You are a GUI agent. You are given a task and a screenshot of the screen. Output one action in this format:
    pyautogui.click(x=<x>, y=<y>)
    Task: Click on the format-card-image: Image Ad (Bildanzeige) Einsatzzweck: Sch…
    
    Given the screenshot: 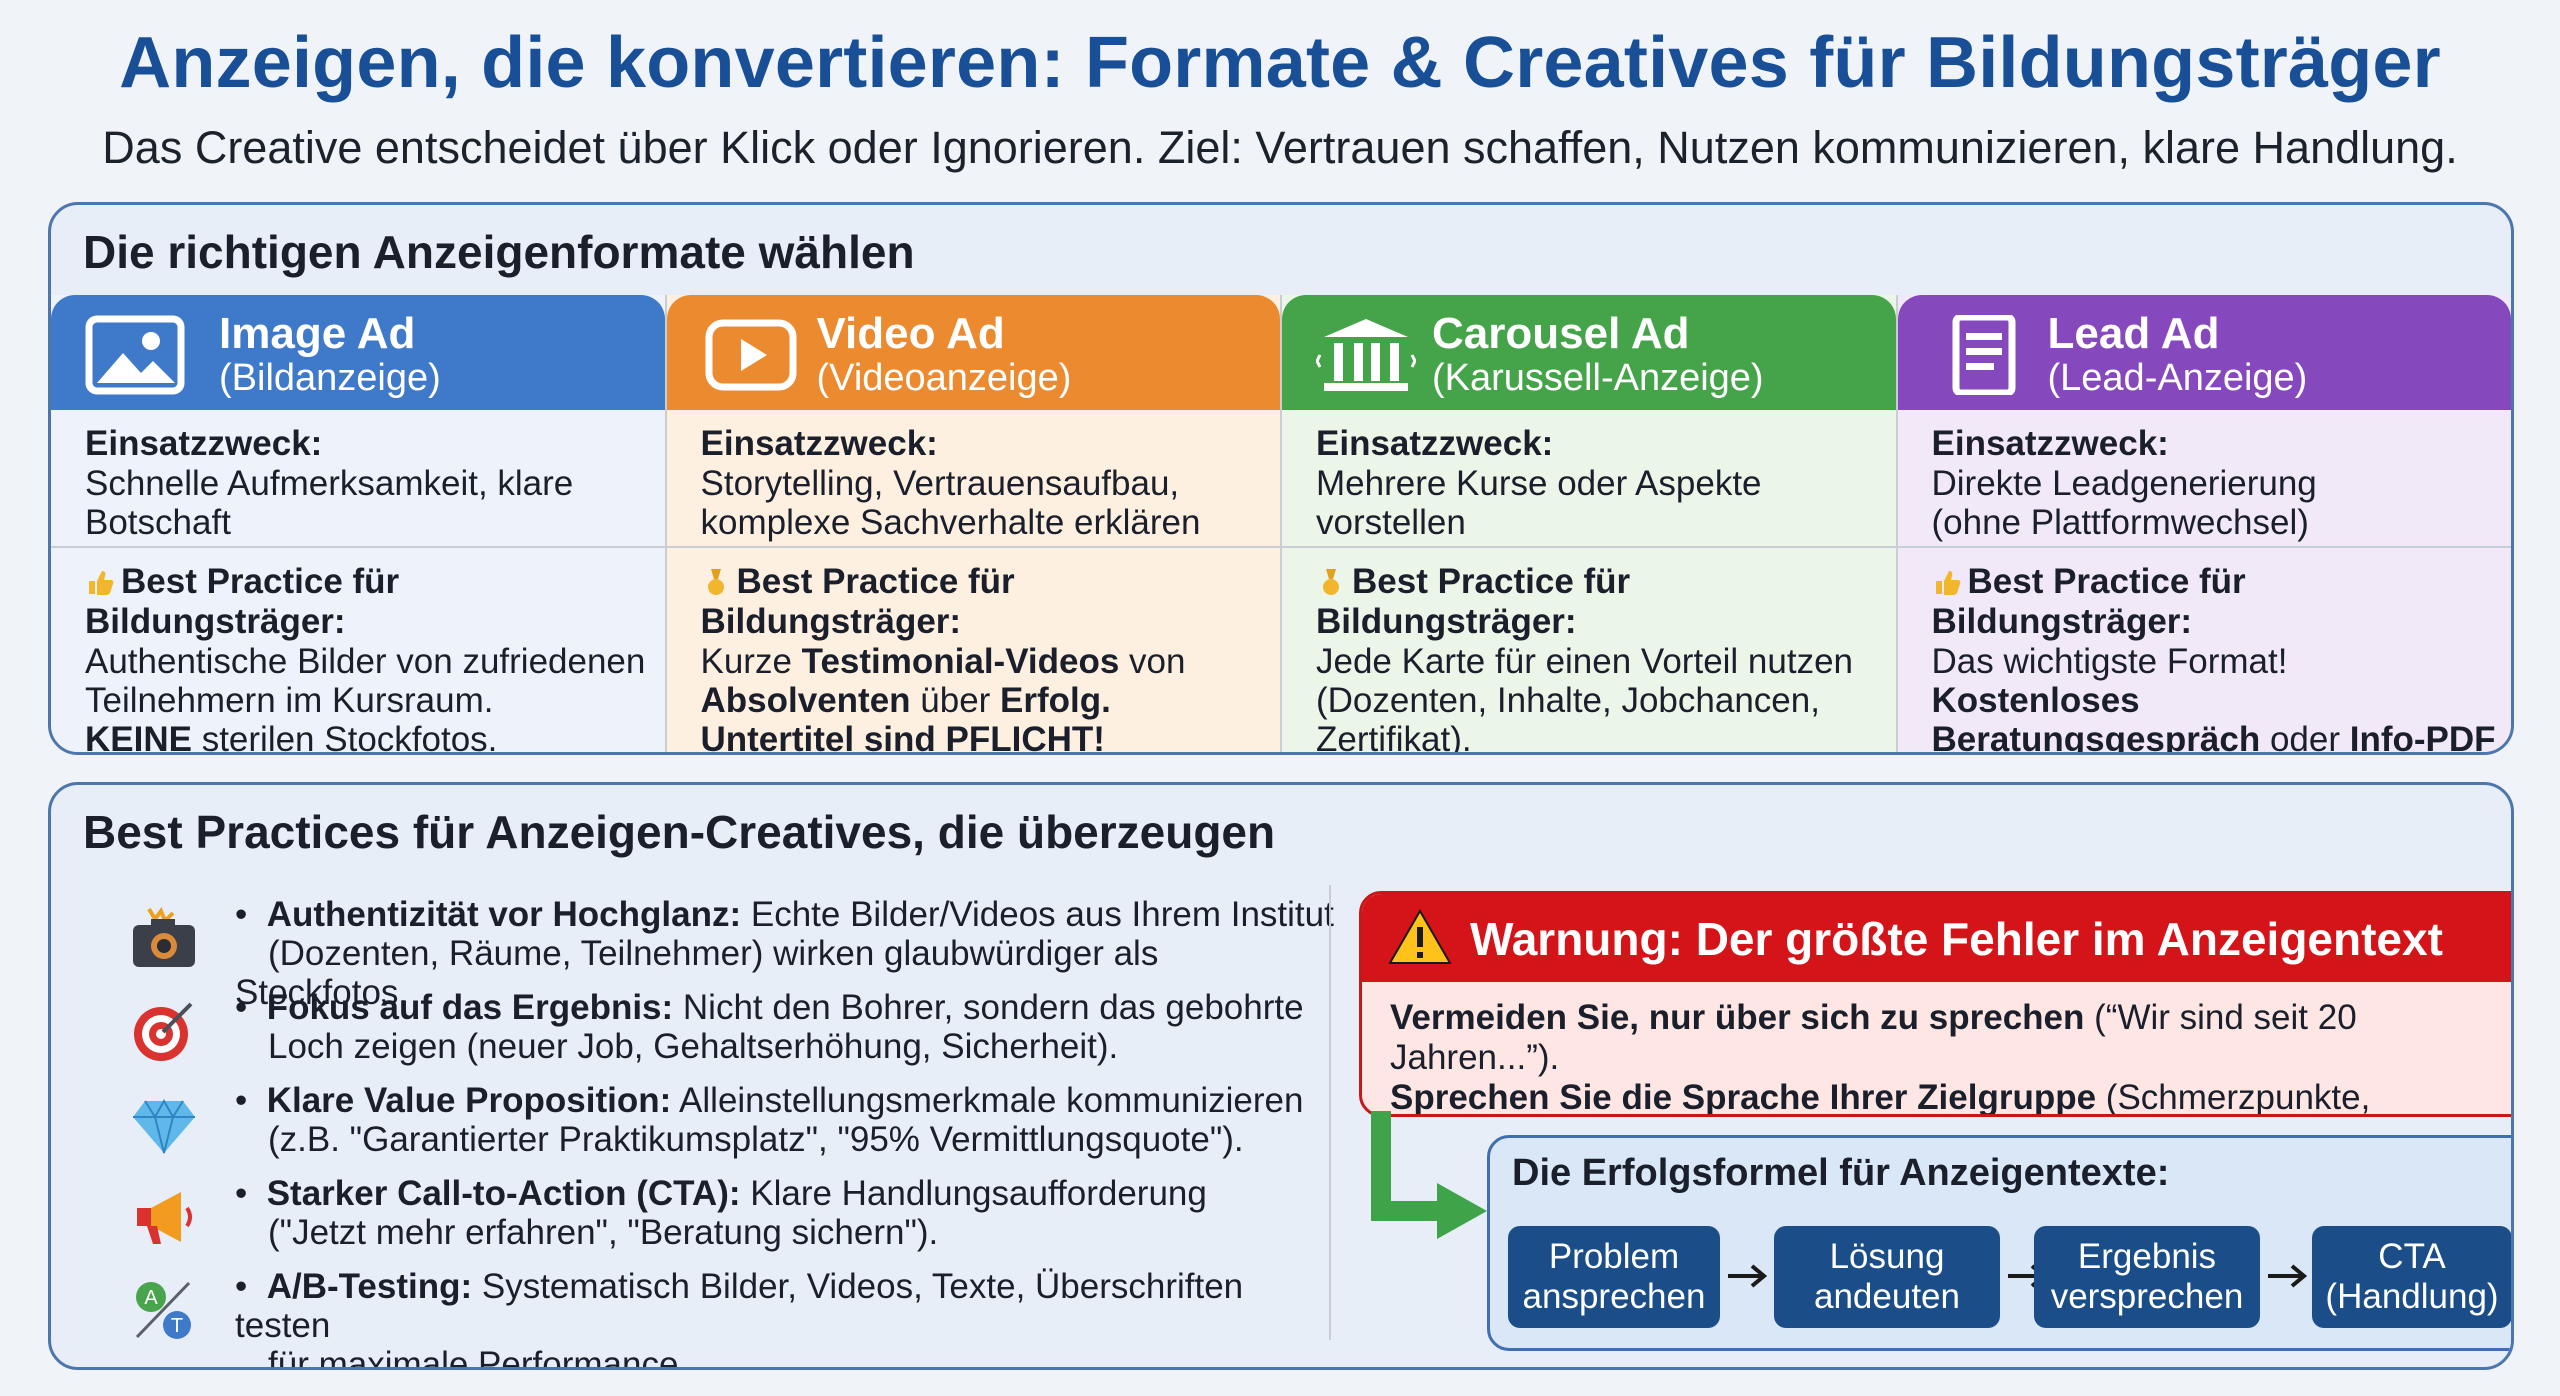 What is the action you would take?
    pyautogui.click(x=358, y=523)
    